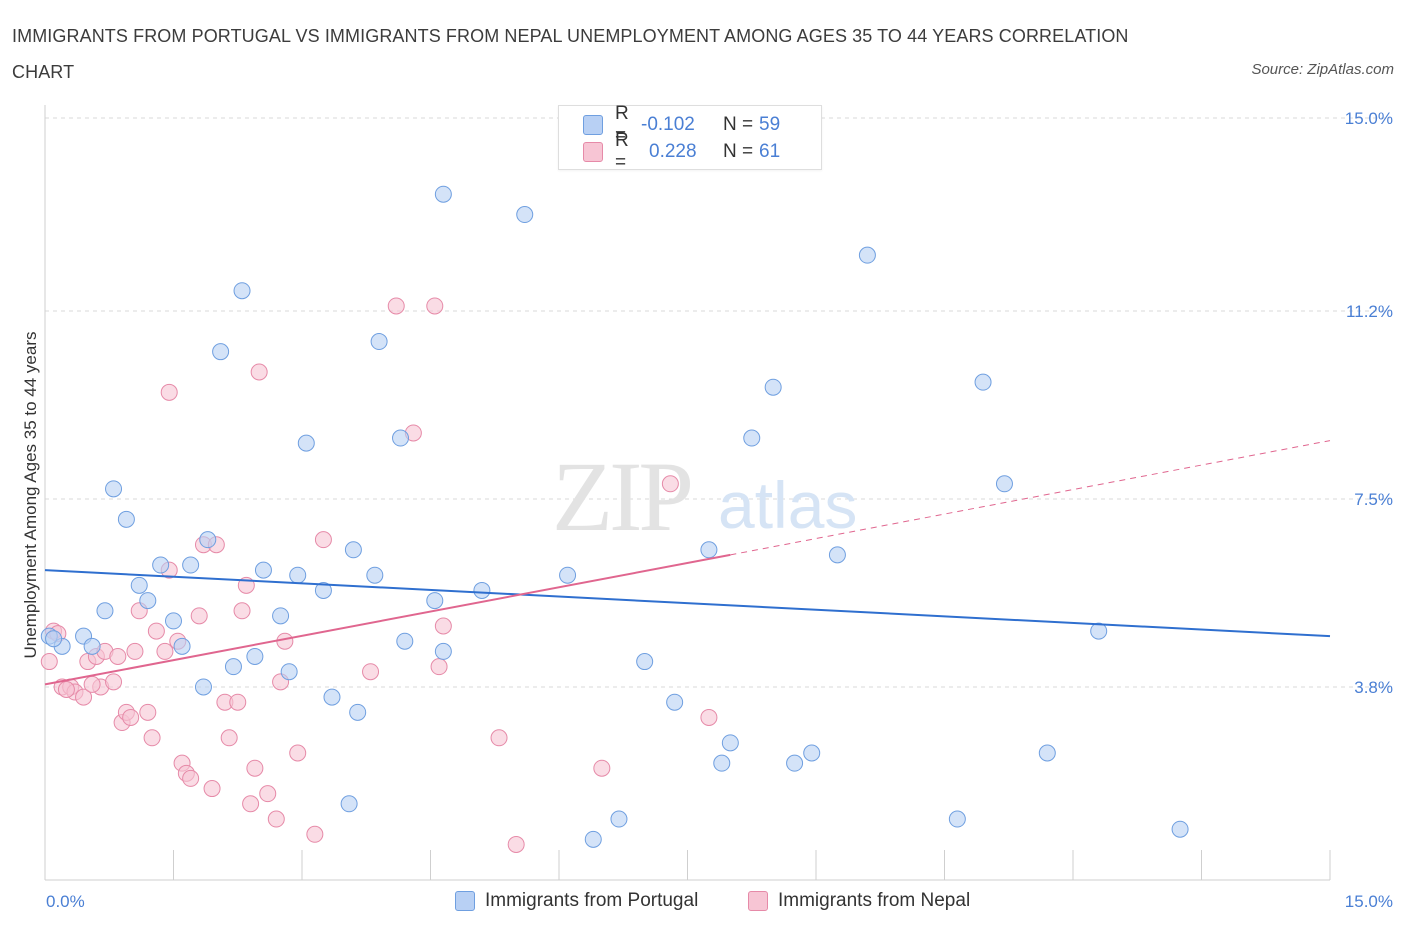 This screenshot has width=1406, height=930. What do you see at coordinates (1322, 69) in the screenshot?
I see `source-label: Source: ZipAtlas.com` at bounding box center [1322, 69].